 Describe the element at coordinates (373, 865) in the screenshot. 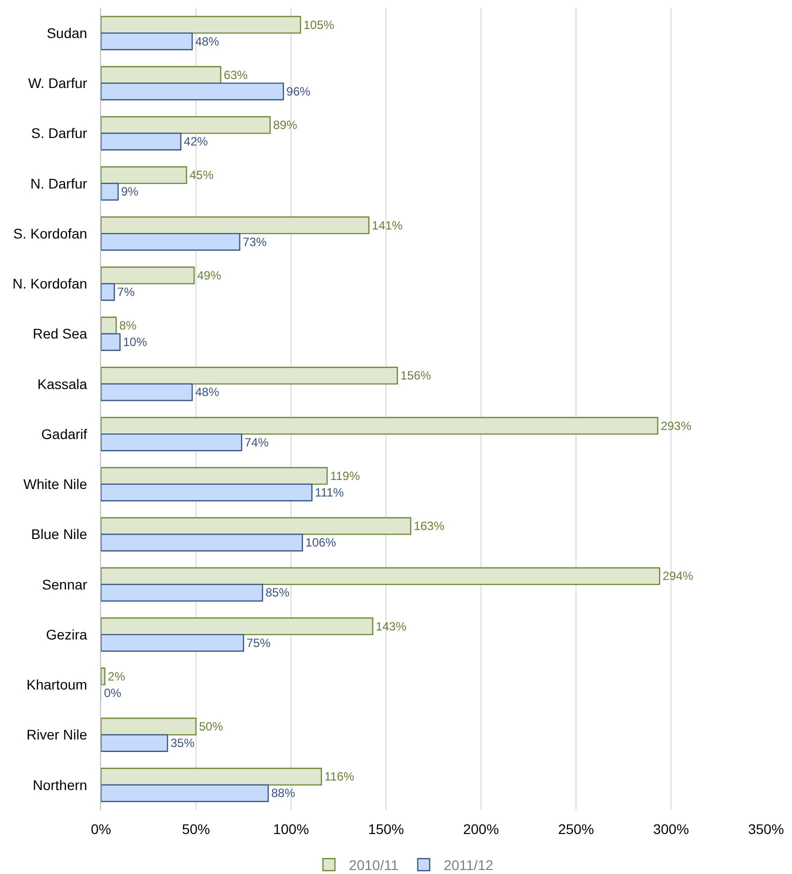

I see `legend-label: 2010/11` at that location.